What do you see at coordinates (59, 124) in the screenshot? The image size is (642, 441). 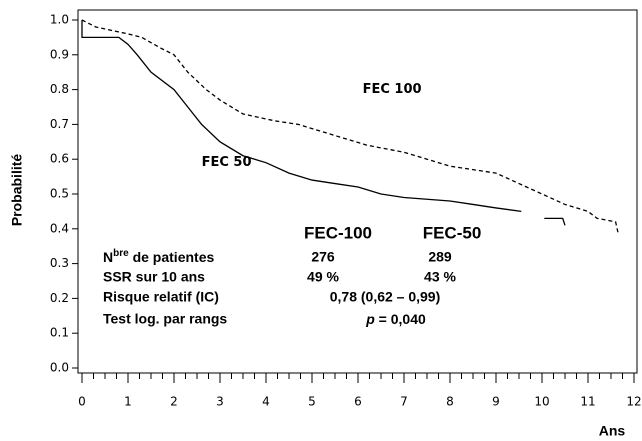 I see `y-tick-label: 0.7` at bounding box center [59, 124].